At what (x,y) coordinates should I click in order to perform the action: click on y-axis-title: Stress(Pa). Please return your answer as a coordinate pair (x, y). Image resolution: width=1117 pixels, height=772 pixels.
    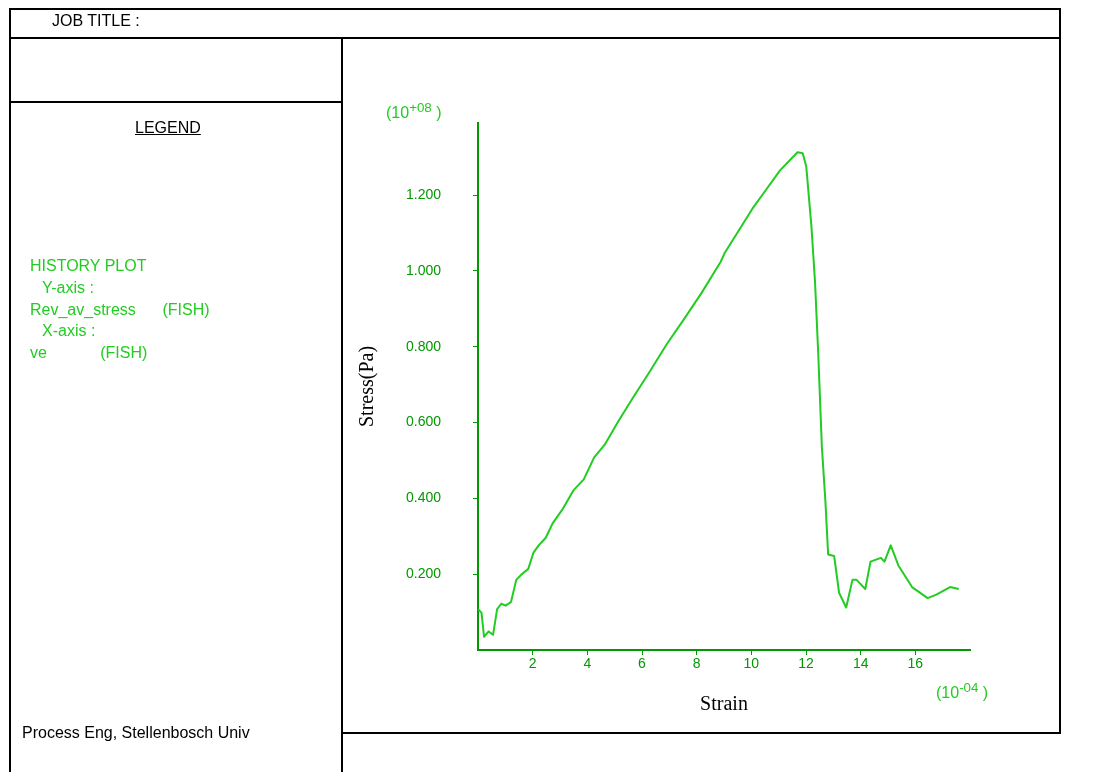
    Looking at the image, I should click on (367, 386).